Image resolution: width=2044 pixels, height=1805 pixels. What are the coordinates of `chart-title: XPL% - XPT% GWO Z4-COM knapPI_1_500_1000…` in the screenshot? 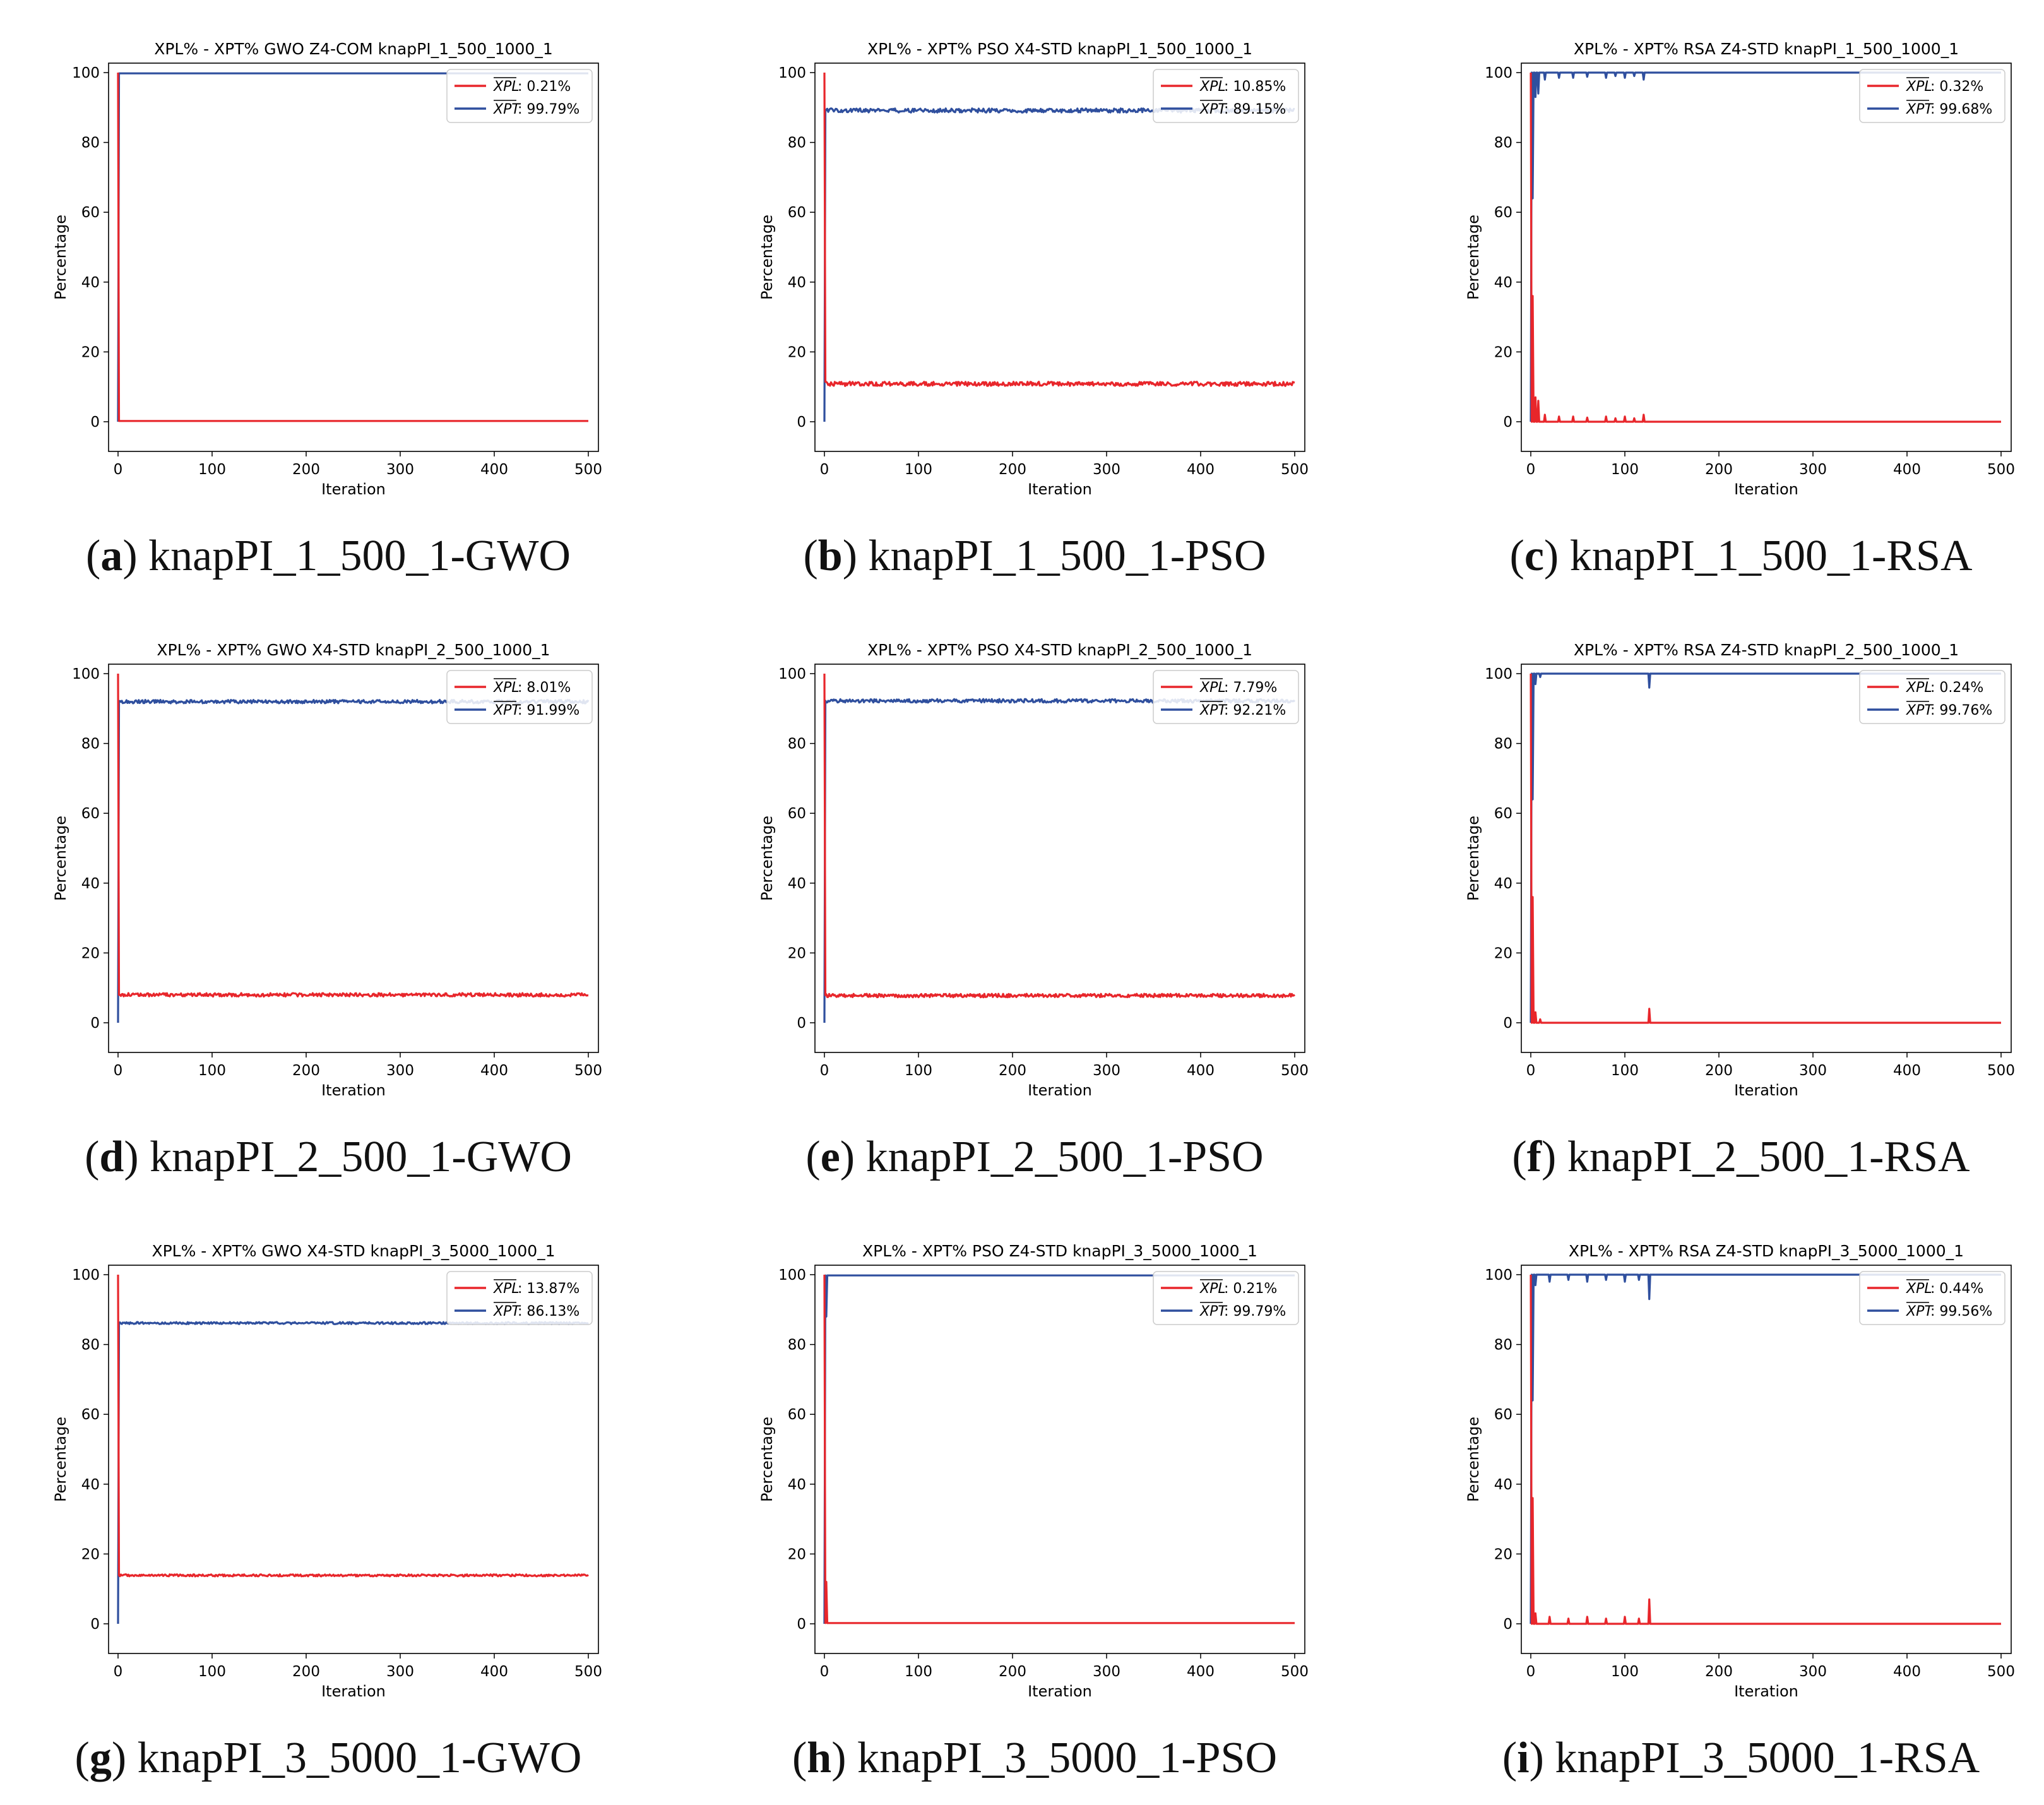 It's located at (354, 49).